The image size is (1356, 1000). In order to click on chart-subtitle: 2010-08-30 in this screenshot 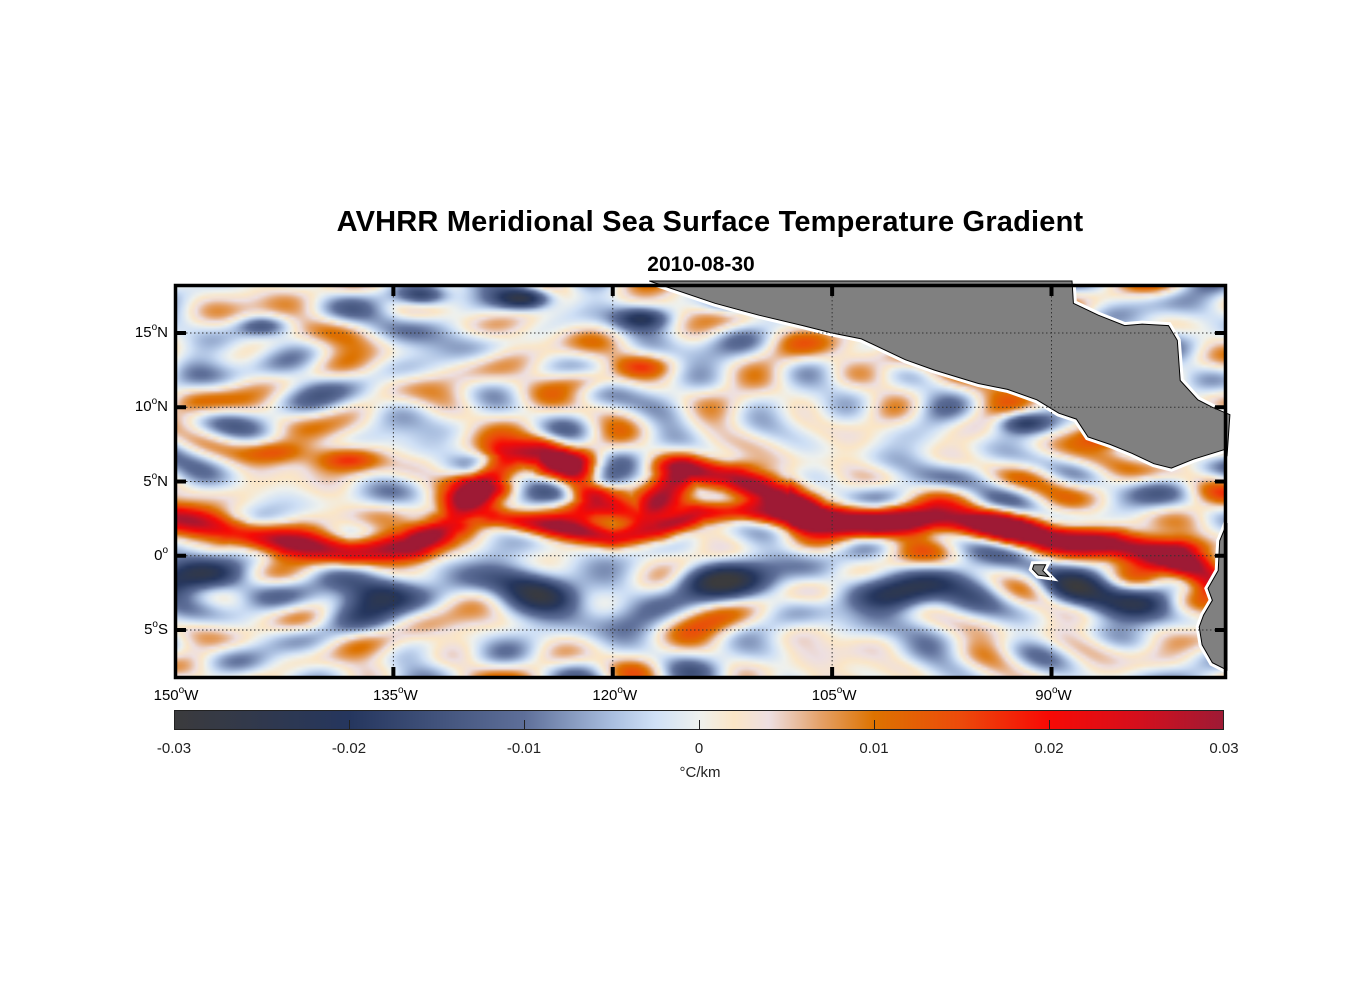, I will do `click(701, 264)`.